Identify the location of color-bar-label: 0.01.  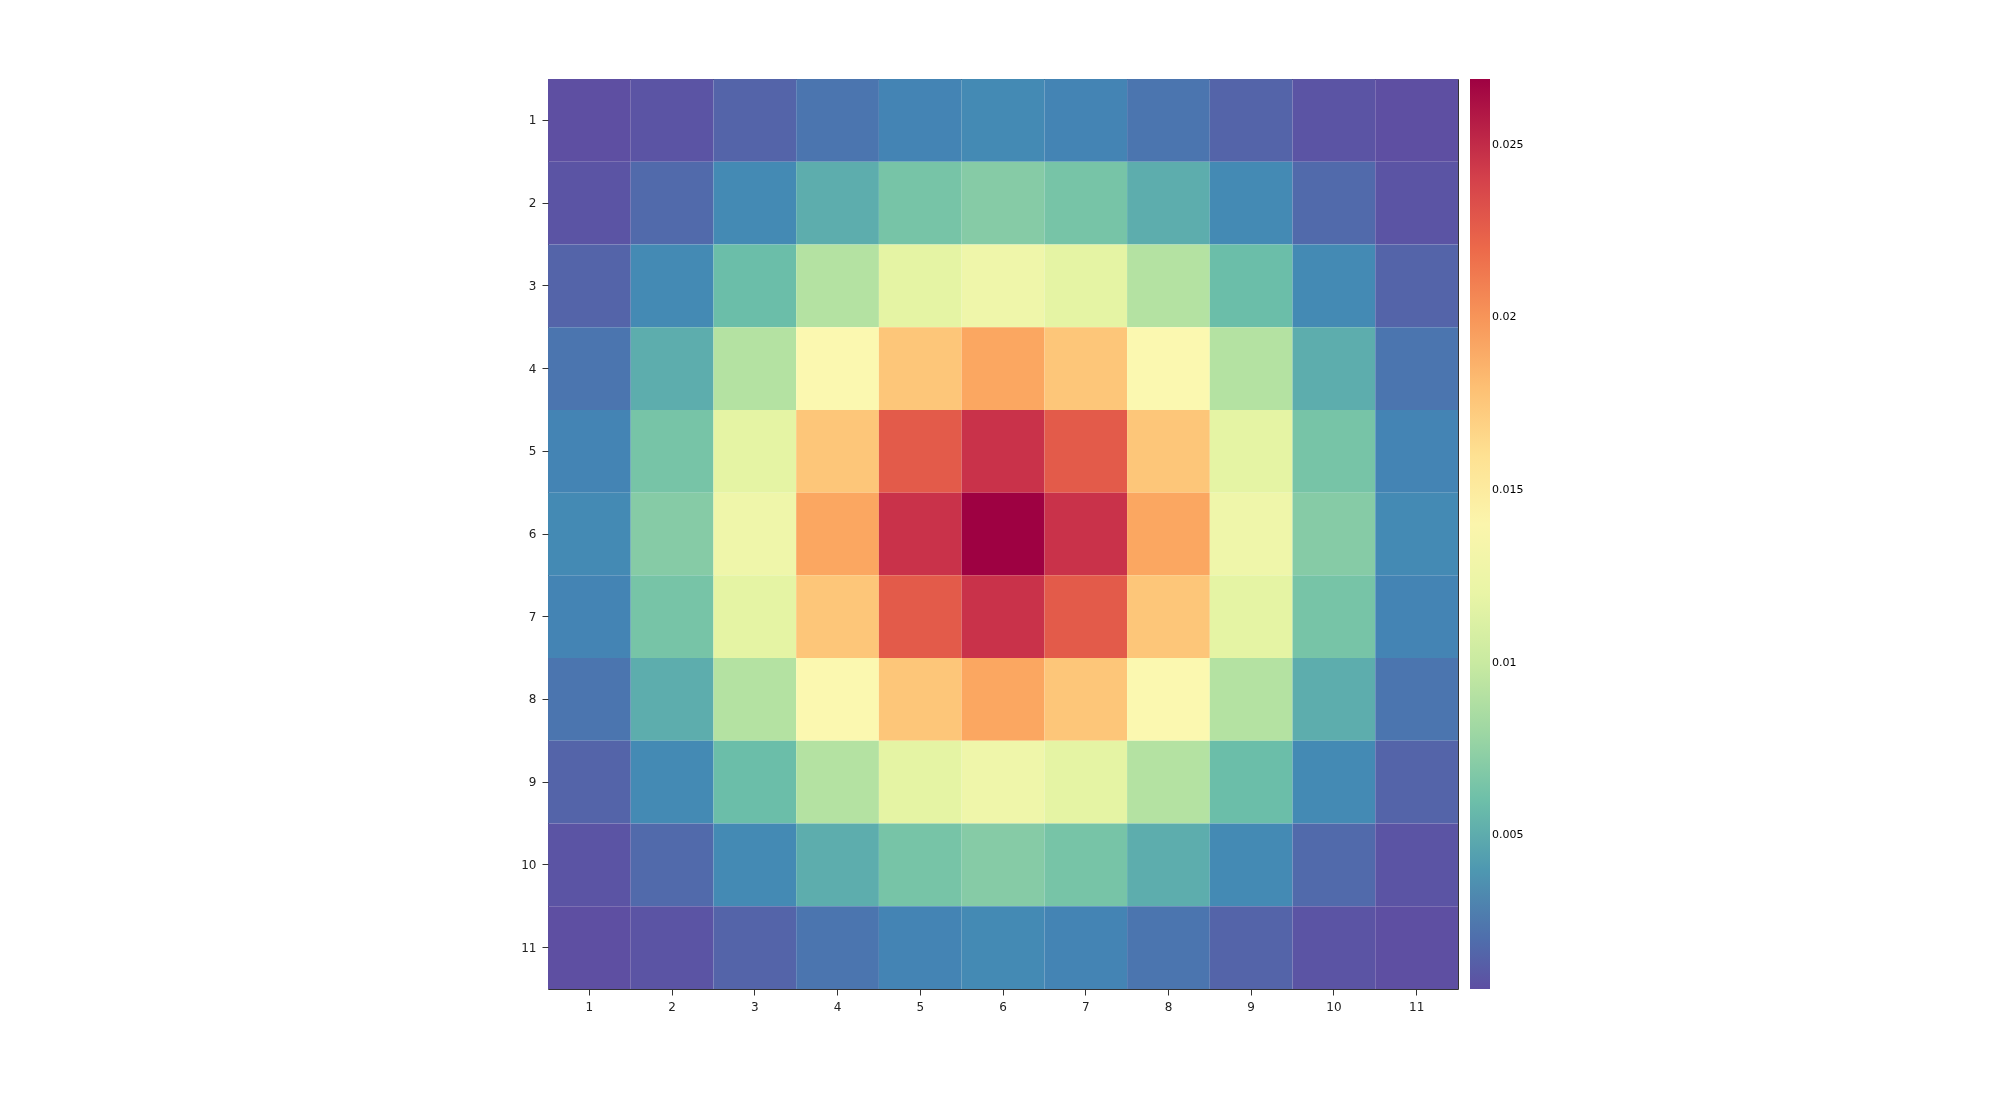
(1504, 662).